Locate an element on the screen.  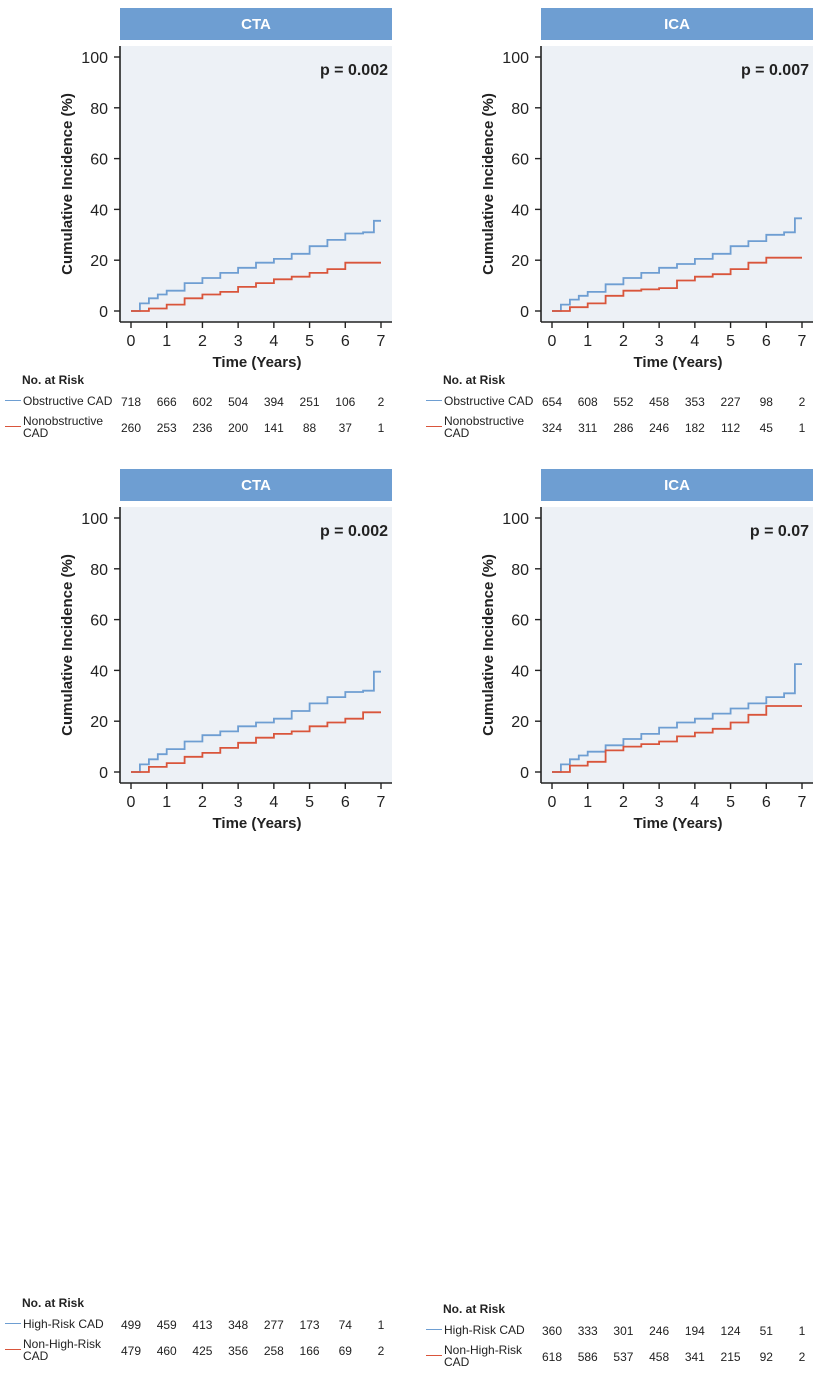
risk-count: 324 is located at coordinates (552, 428).